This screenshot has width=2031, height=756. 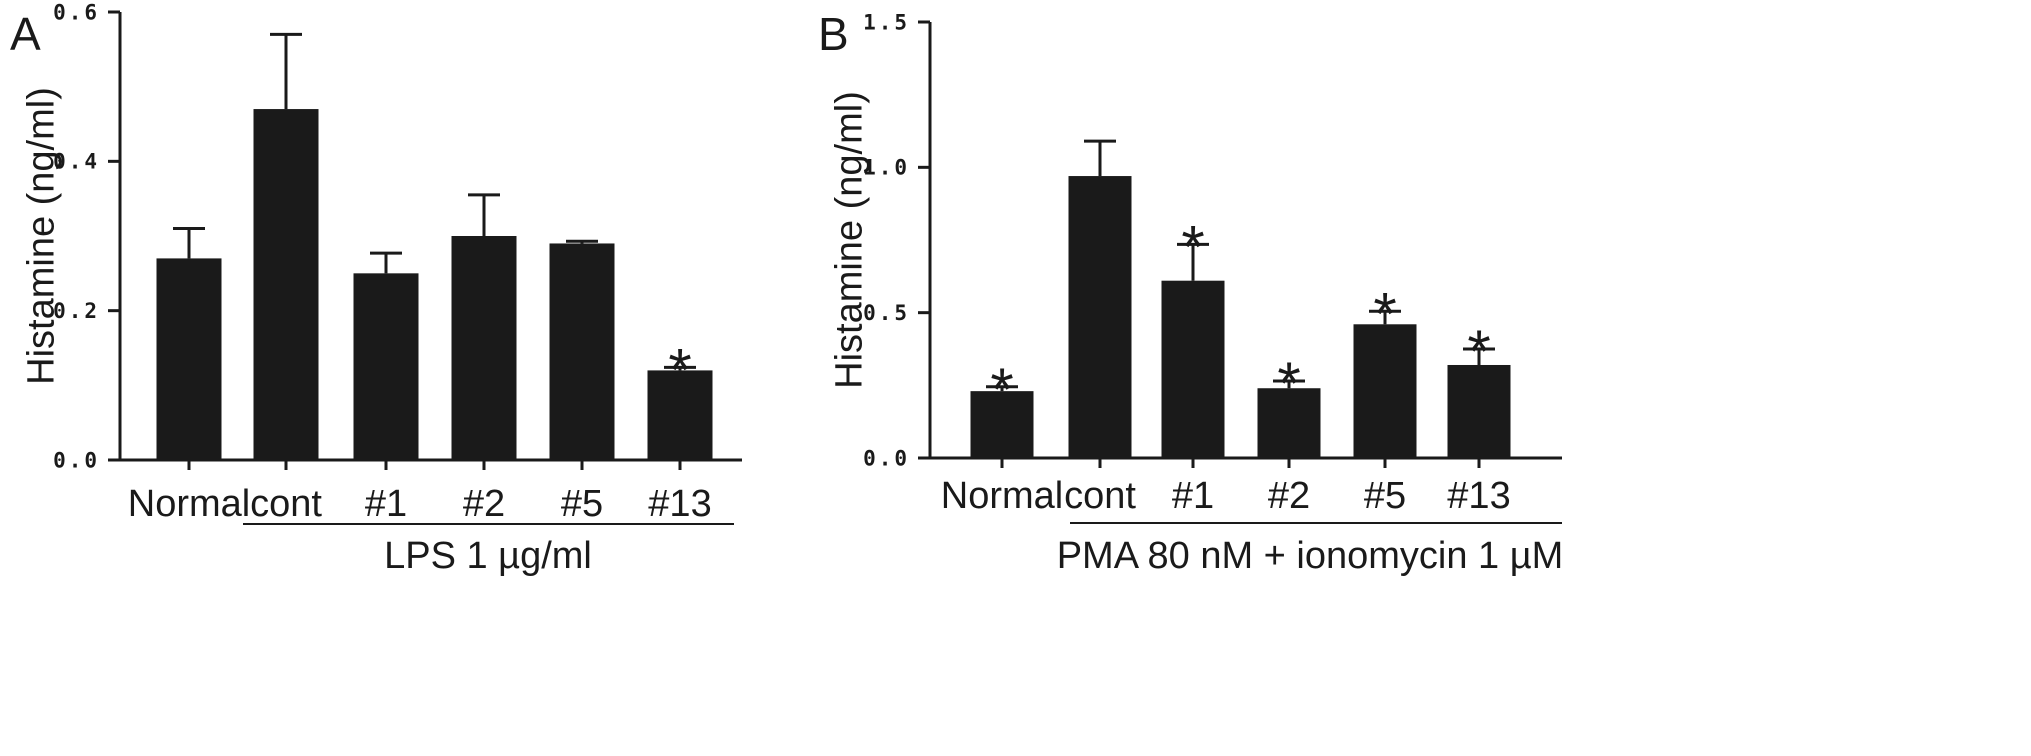 I want to click on panel-letter: B, so click(x=833, y=34).